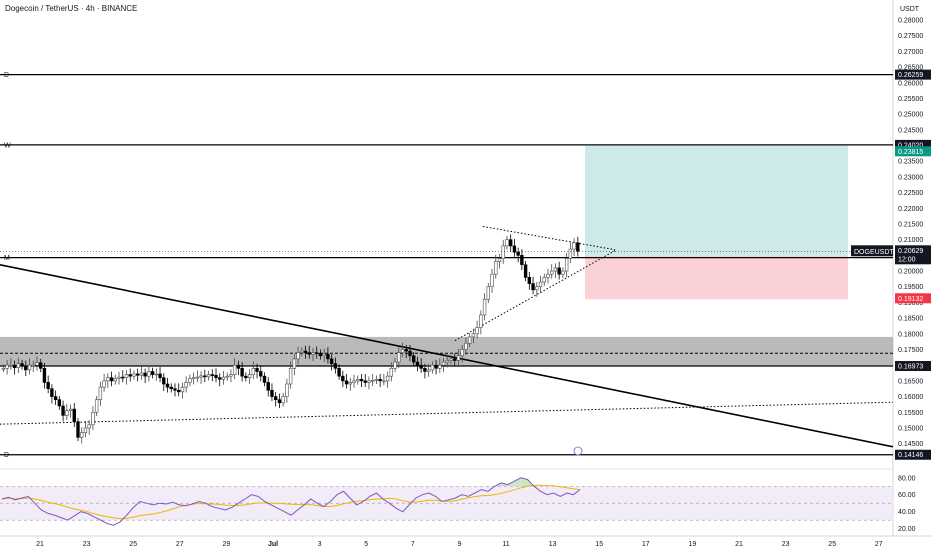  Describe the element at coordinates (716, 200) in the screenshot. I see `target-zone` at that location.